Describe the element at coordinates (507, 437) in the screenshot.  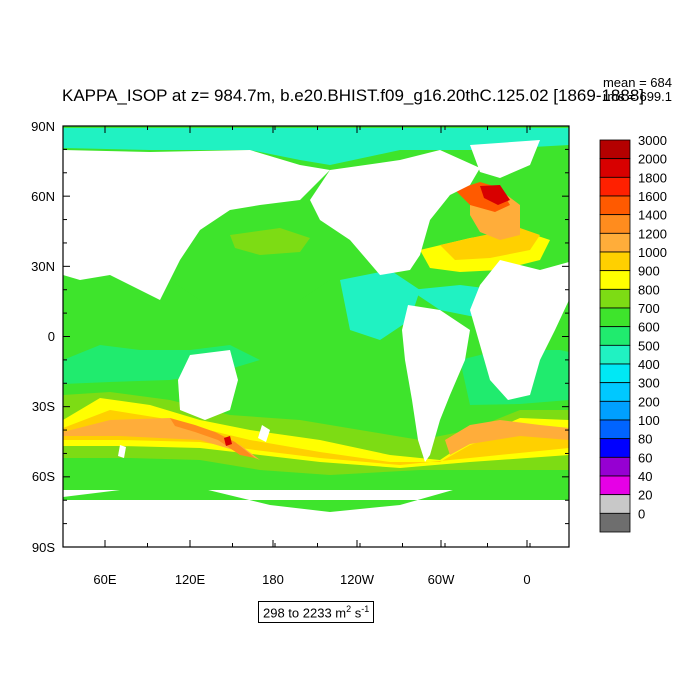
I see `band-1200-atlantic` at that location.